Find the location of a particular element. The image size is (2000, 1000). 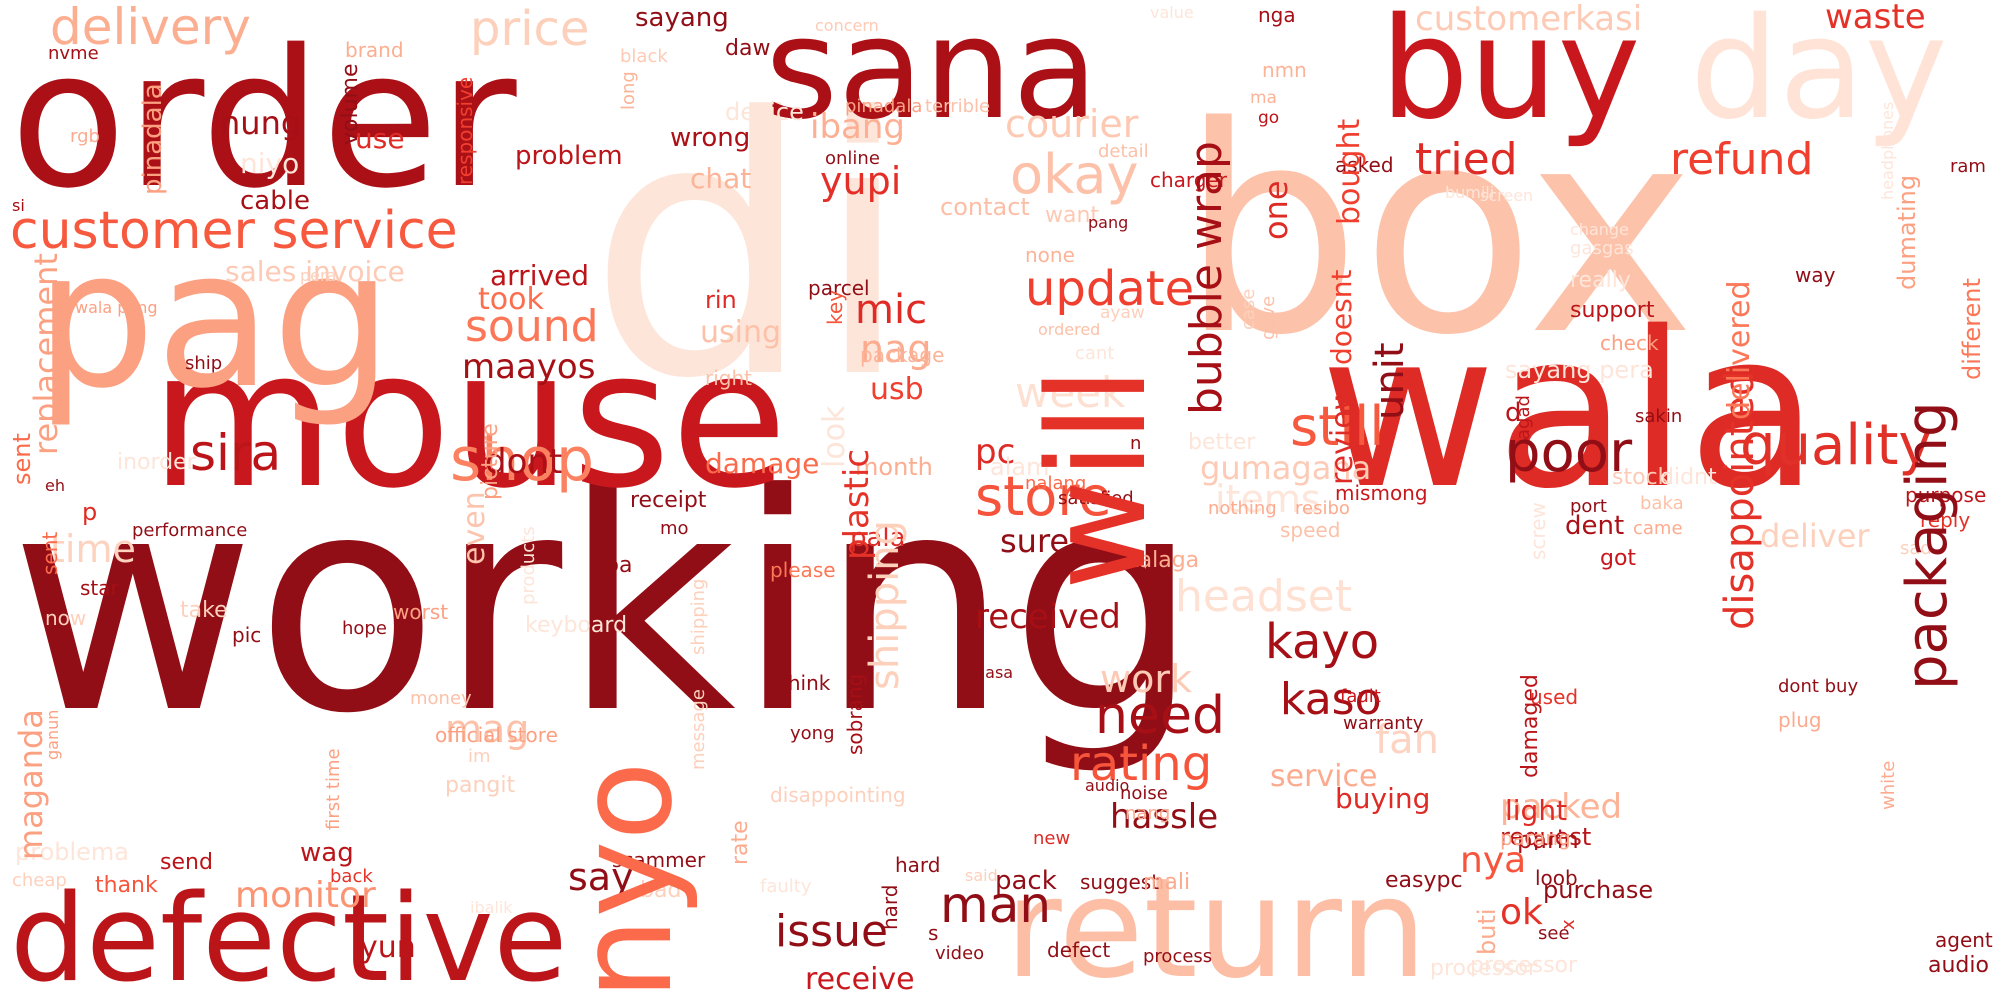

word: sira is located at coordinates (236, 453).